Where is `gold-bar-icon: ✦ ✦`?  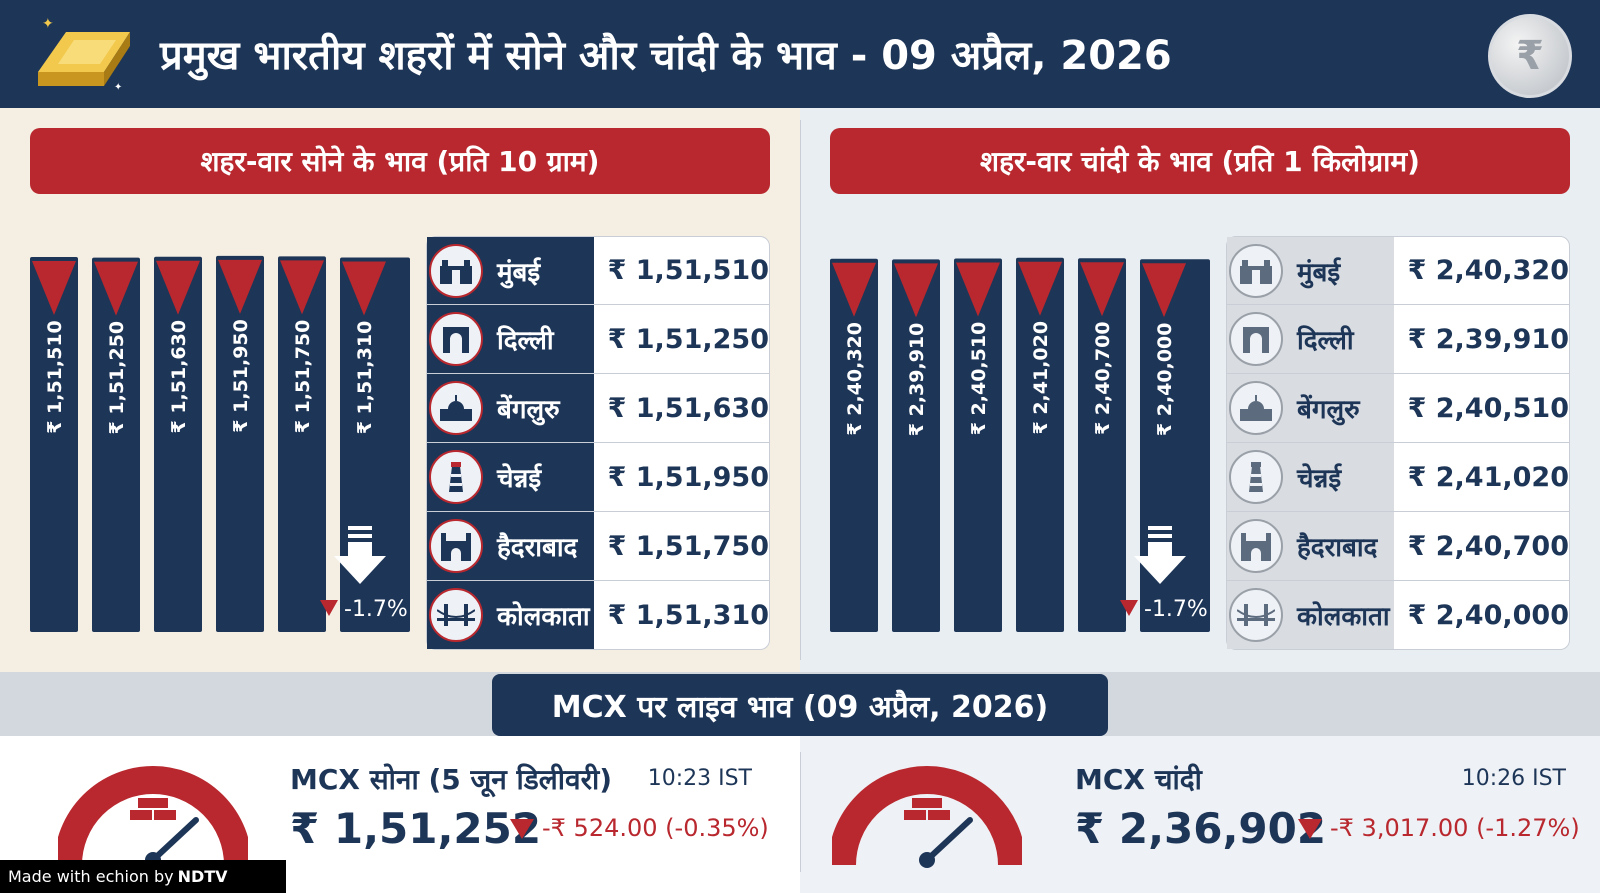 gold-bar-icon: ✦ ✦ is located at coordinates (84, 54).